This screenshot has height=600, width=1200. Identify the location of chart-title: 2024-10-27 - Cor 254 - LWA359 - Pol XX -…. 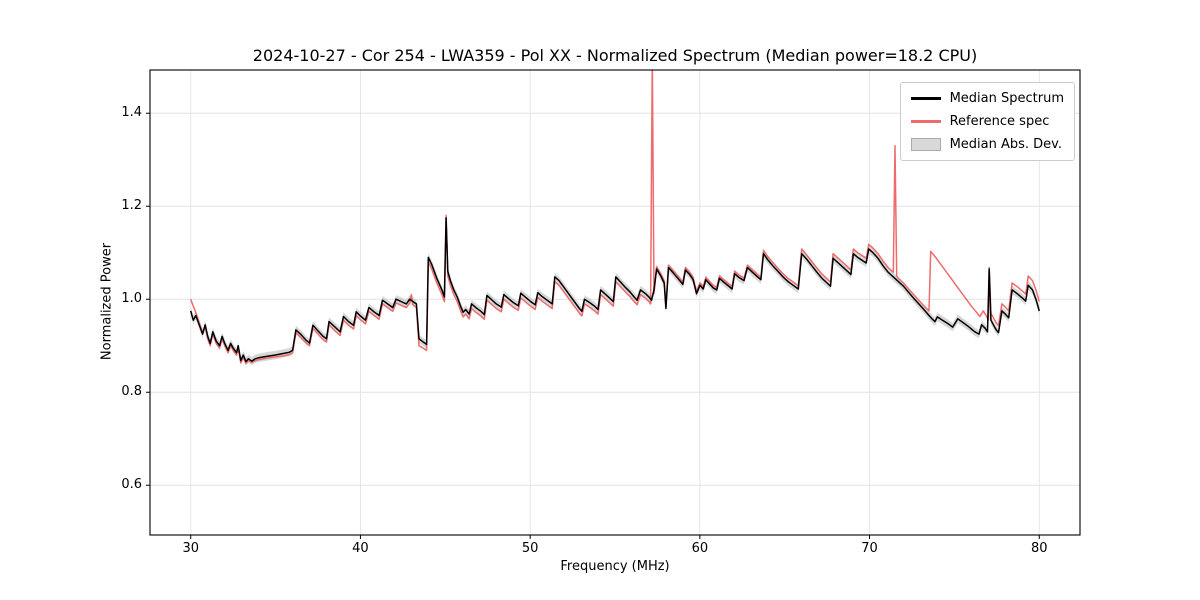
(615, 55).